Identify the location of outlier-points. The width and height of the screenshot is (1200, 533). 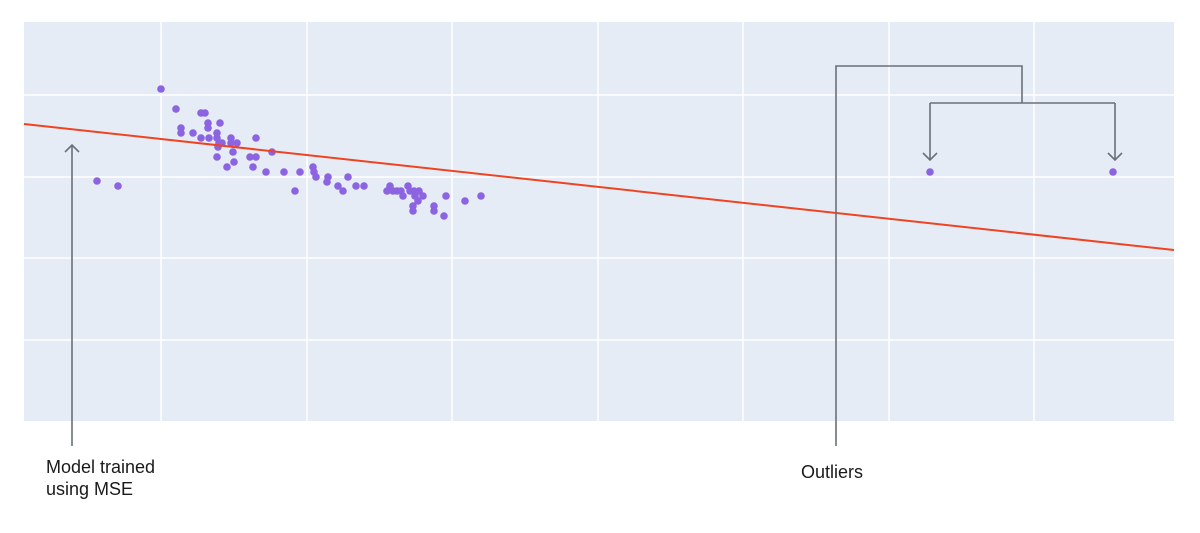
(1021, 172).